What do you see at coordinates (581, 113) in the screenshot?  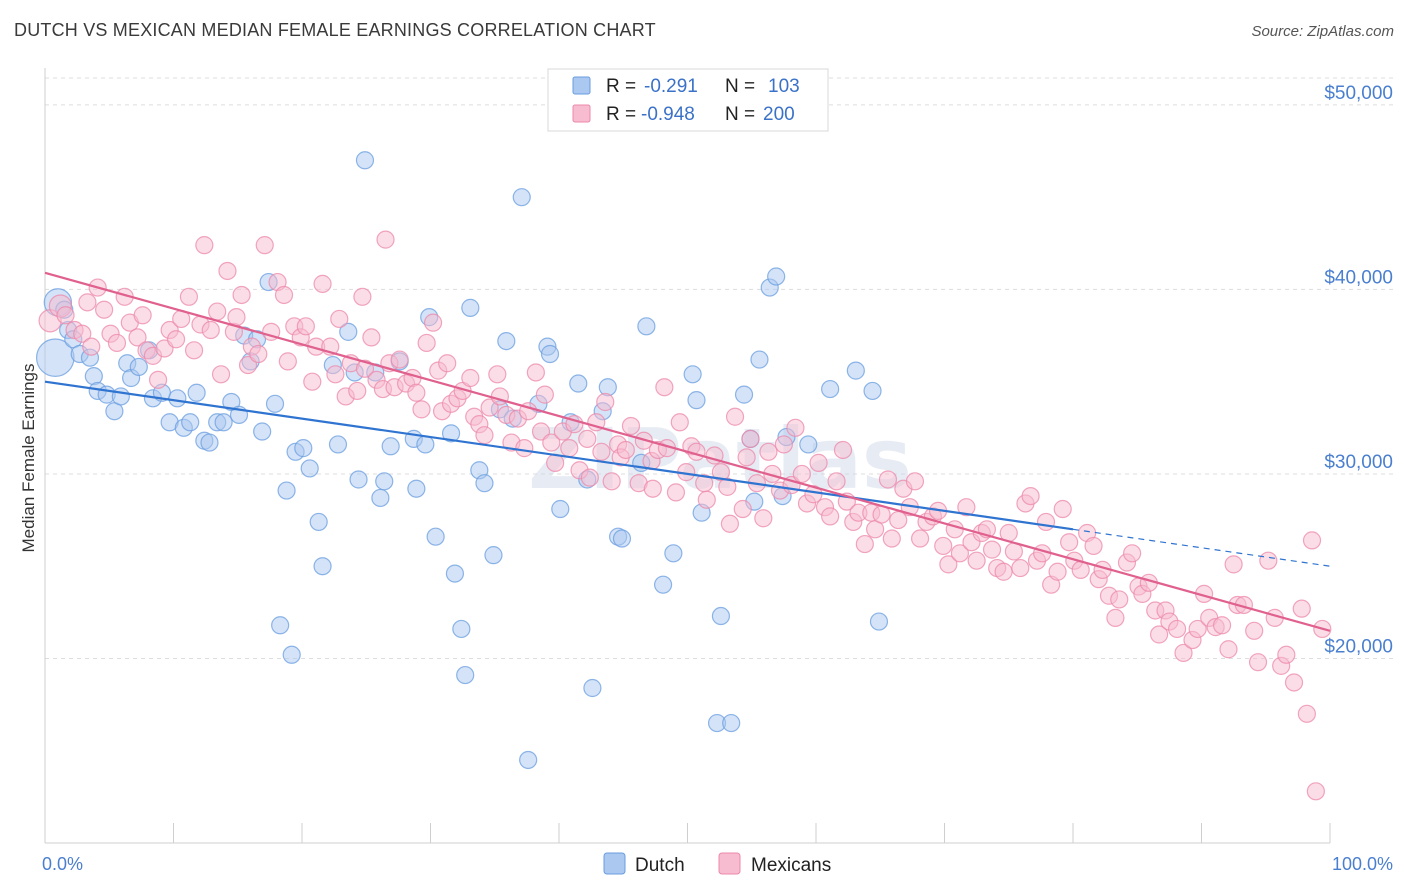 I see `legend-swatch-mexicans` at bounding box center [581, 113].